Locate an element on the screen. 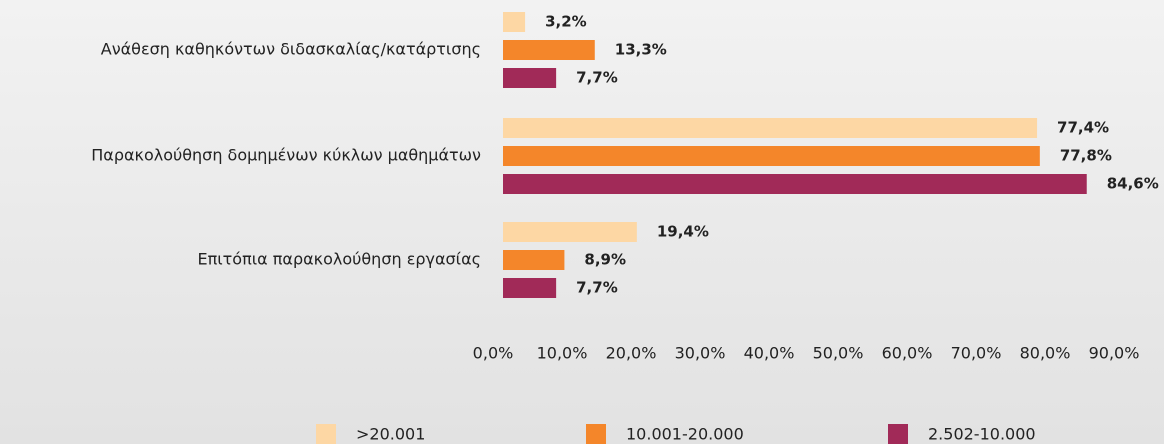  x-tick-label: 40,0% is located at coordinates (769, 353).